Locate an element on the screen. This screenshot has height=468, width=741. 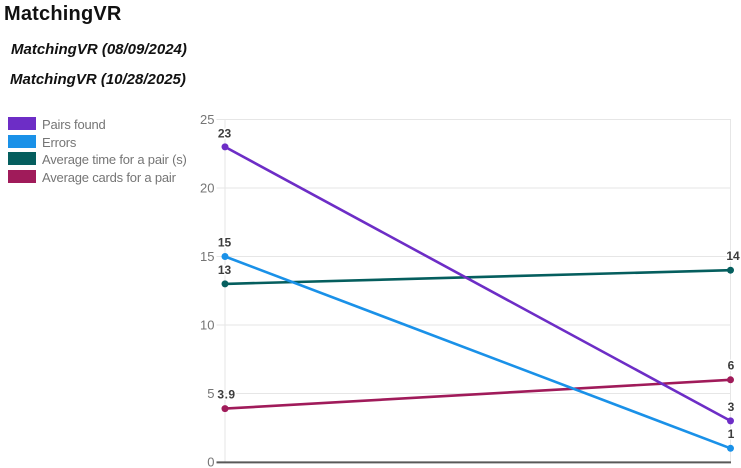
svg-text: 6 is located at coordinates (731, 366).